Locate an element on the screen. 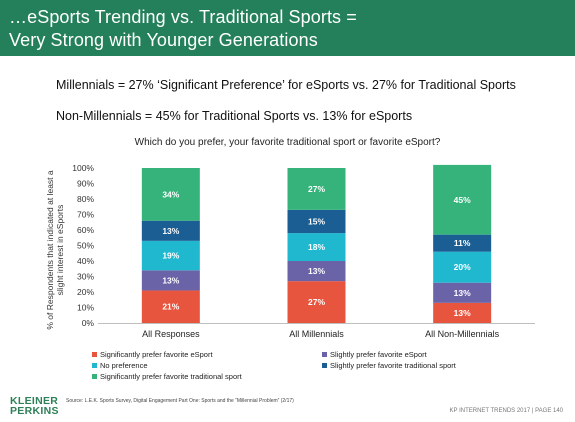 This screenshot has height=422, width=575. data-label: 19% is located at coordinates (170, 256).